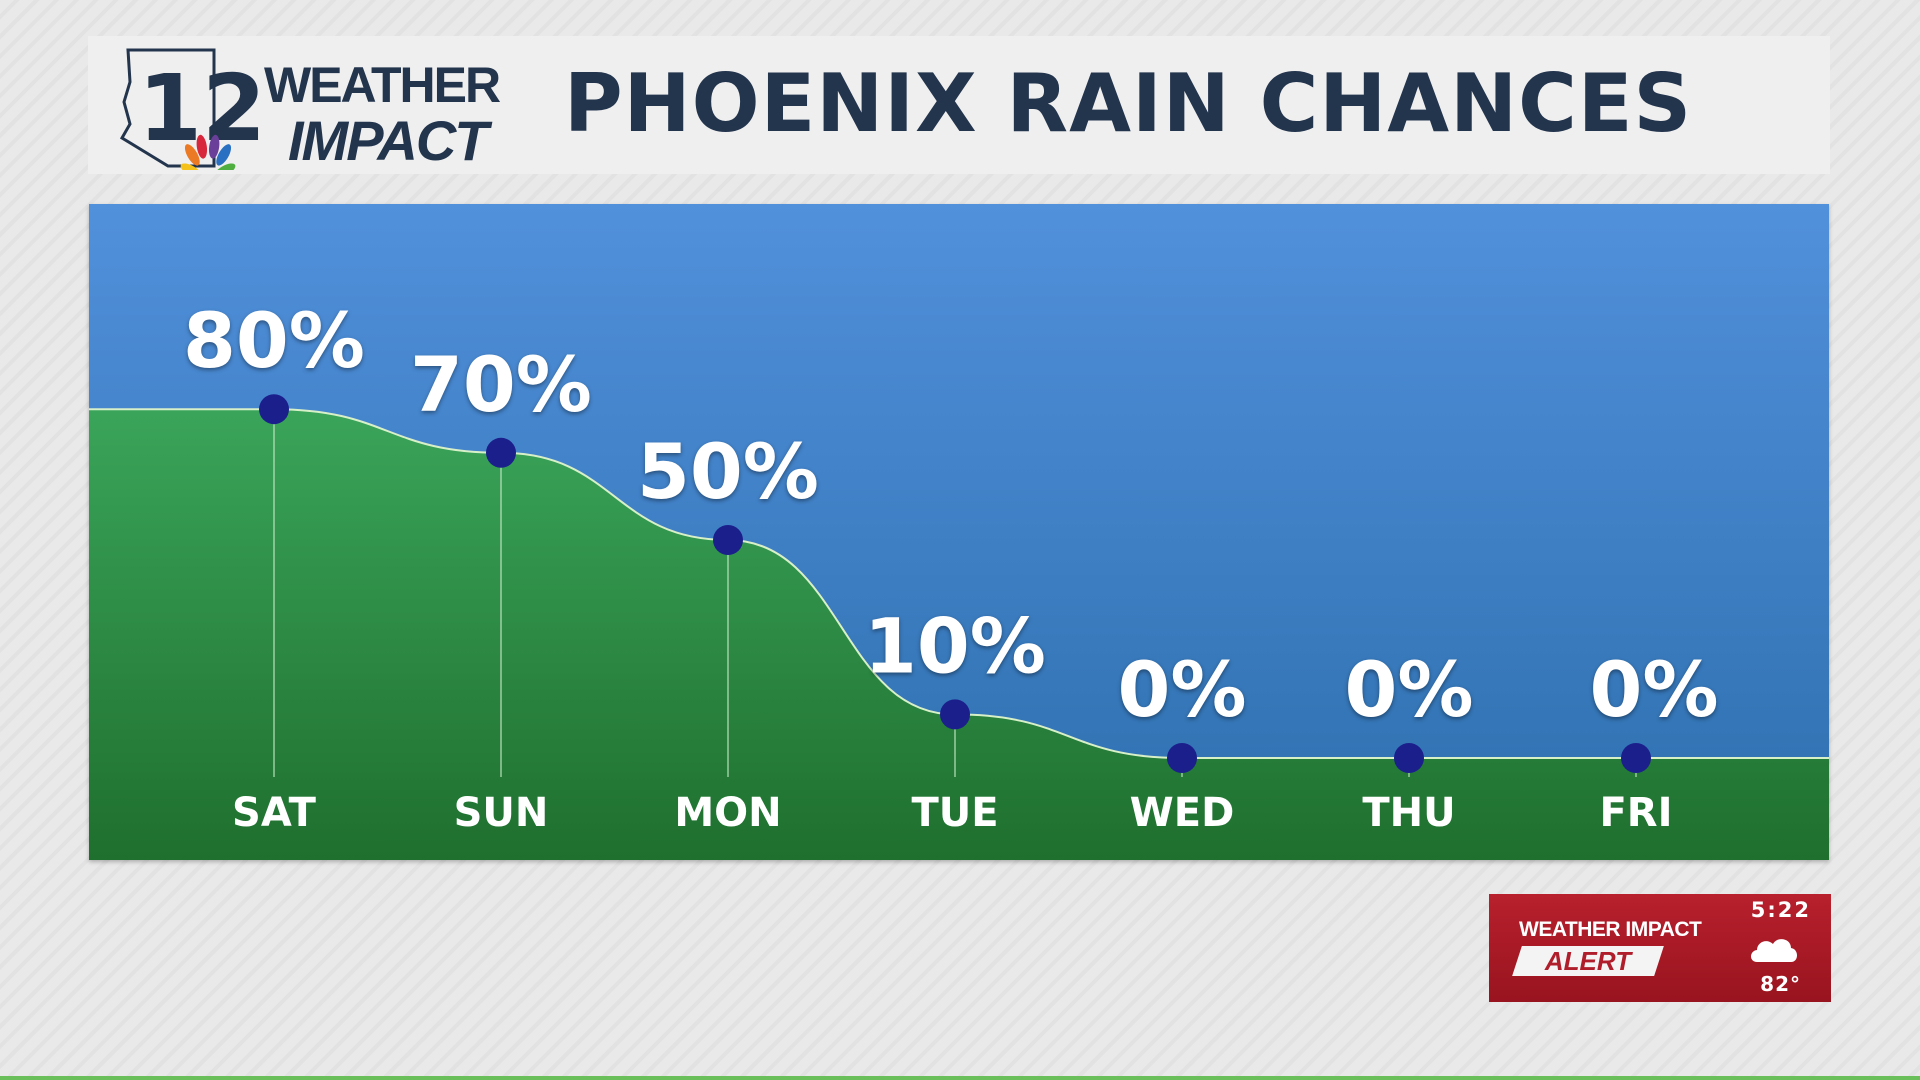 The height and width of the screenshot is (1080, 1920). Describe the element at coordinates (208, 152) in the screenshot. I see `peacock-icon` at that location.